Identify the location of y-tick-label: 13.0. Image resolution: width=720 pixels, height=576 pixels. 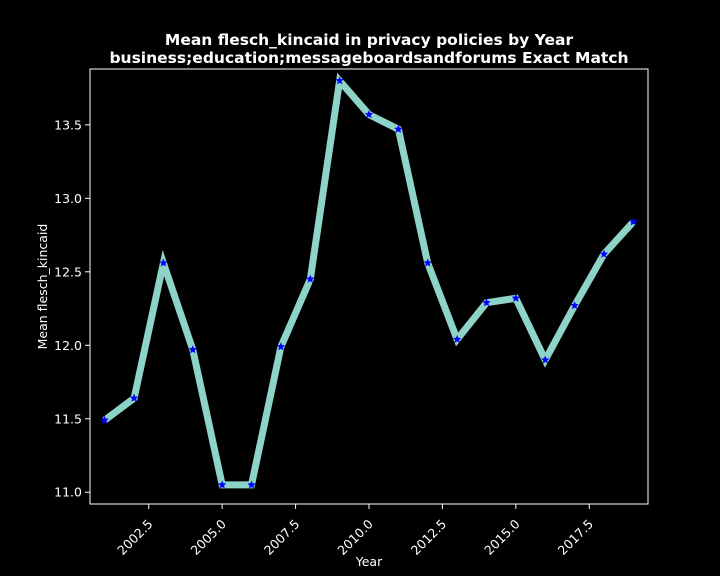
(68, 198).